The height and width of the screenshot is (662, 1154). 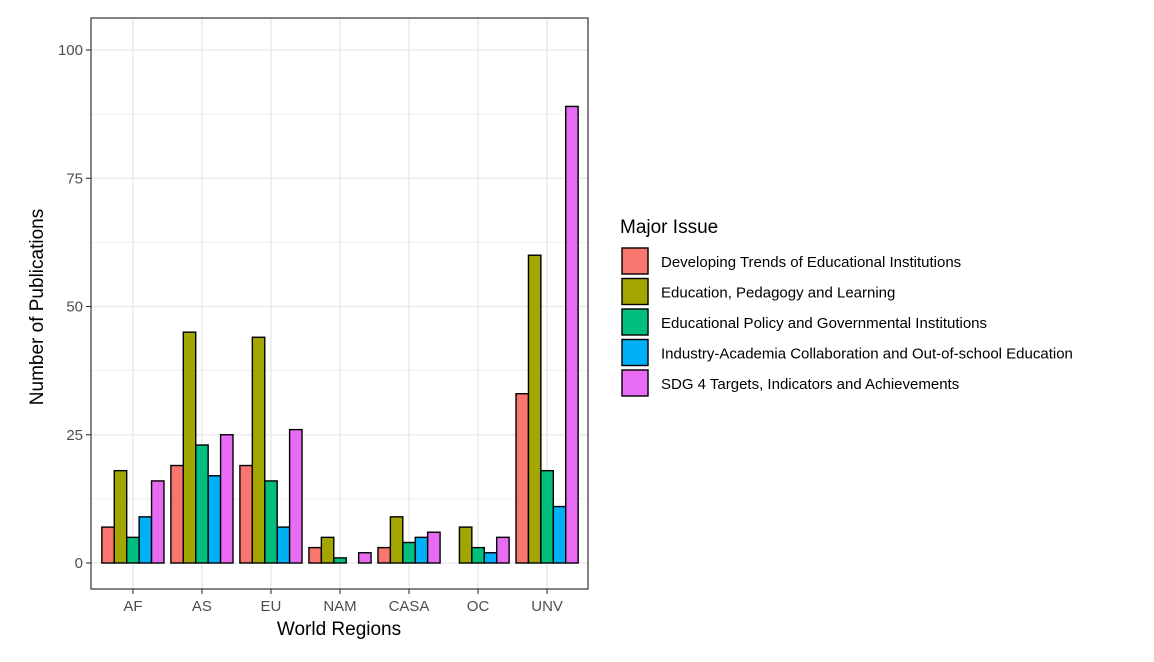 What do you see at coordinates (339, 606) in the screenshot?
I see `x-tick-label: NAM` at bounding box center [339, 606].